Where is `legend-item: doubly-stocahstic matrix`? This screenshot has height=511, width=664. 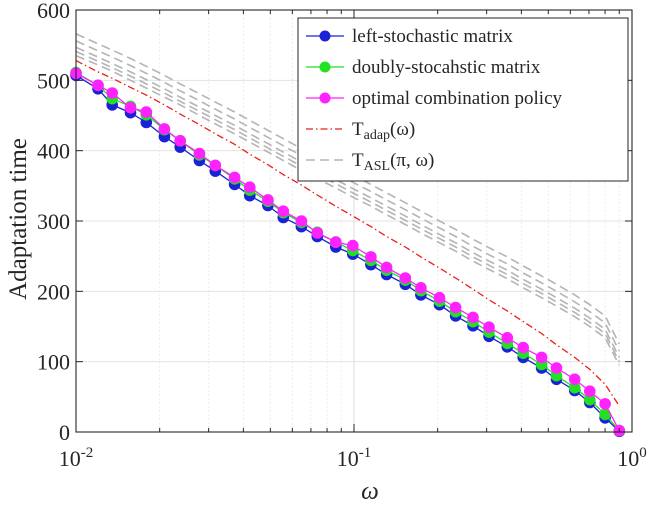
legend-item: doubly-stocahstic matrix is located at coordinates (423, 67).